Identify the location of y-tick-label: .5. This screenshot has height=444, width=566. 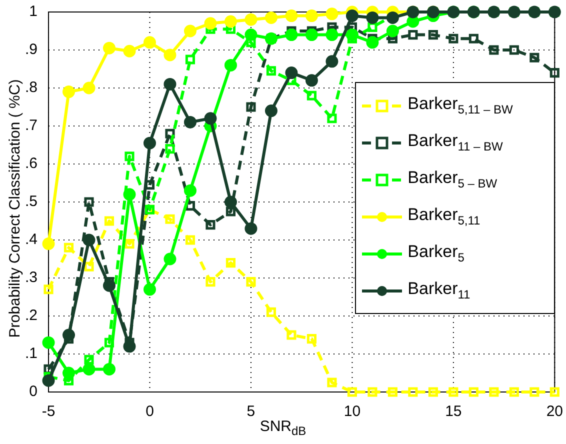
(31, 201).